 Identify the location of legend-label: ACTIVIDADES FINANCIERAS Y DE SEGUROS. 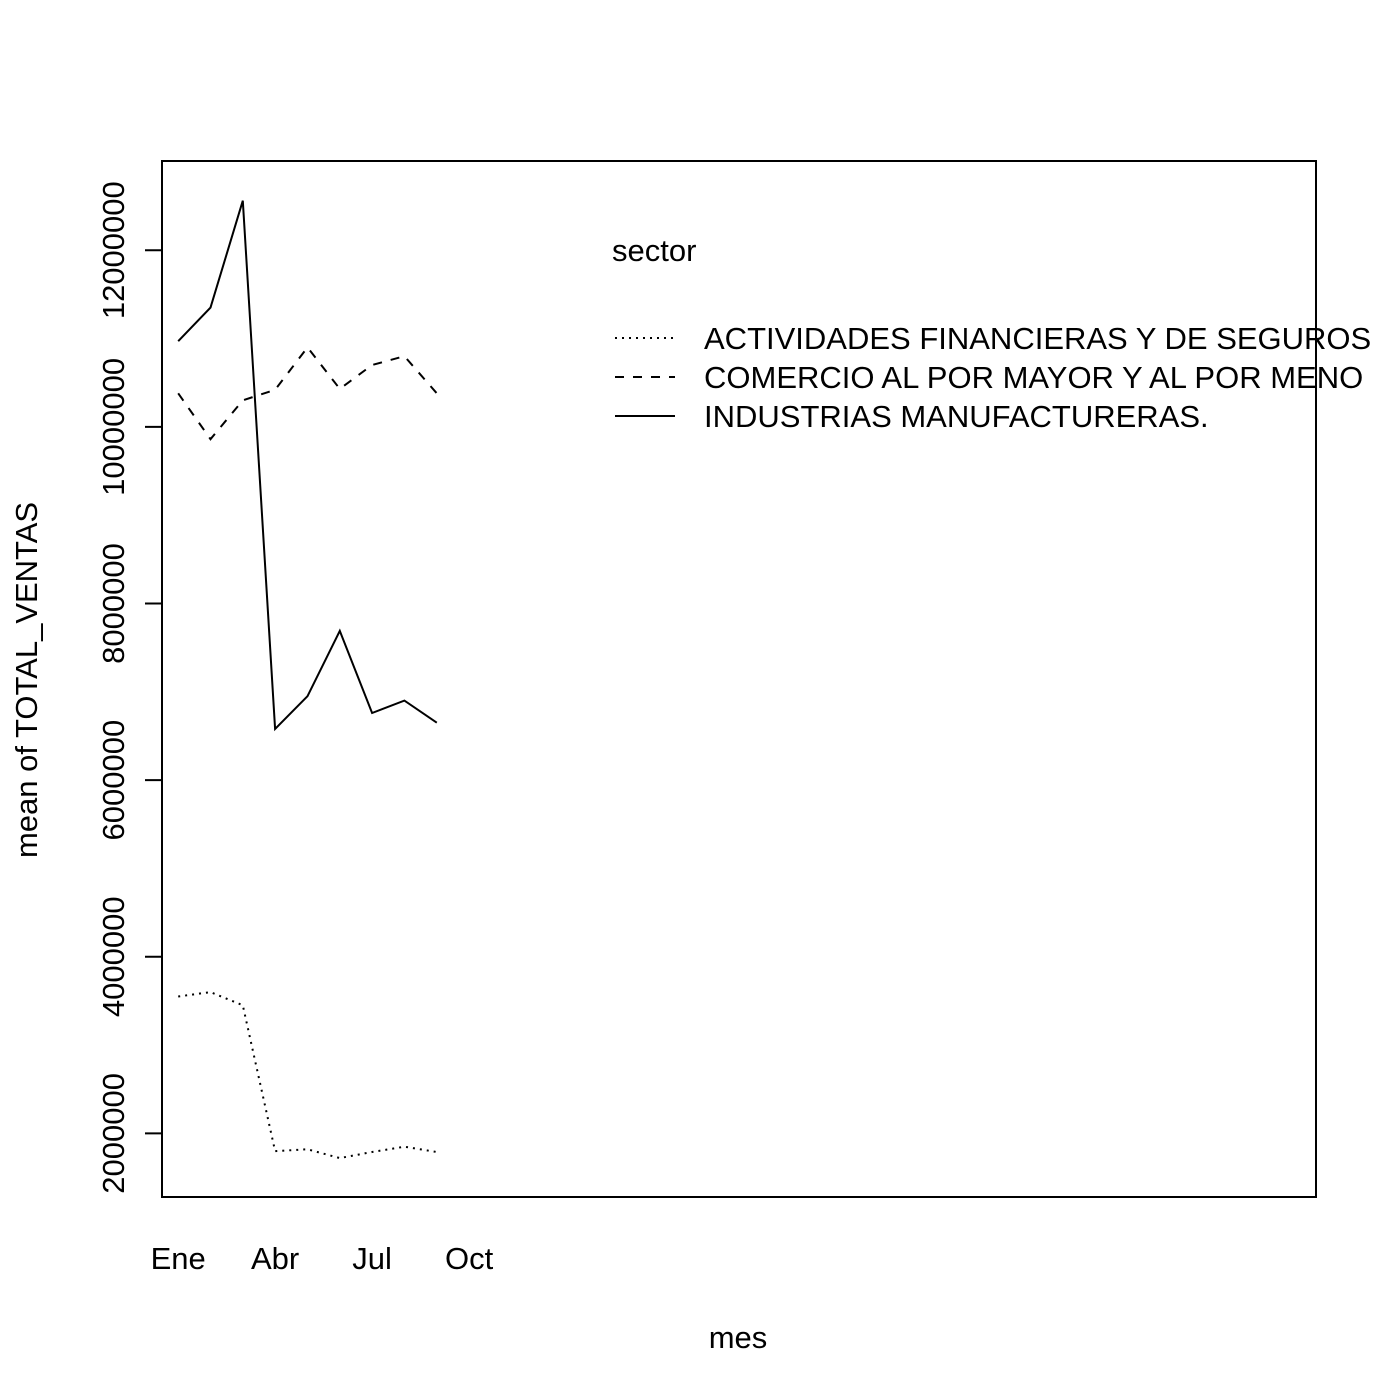
(1037, 338).